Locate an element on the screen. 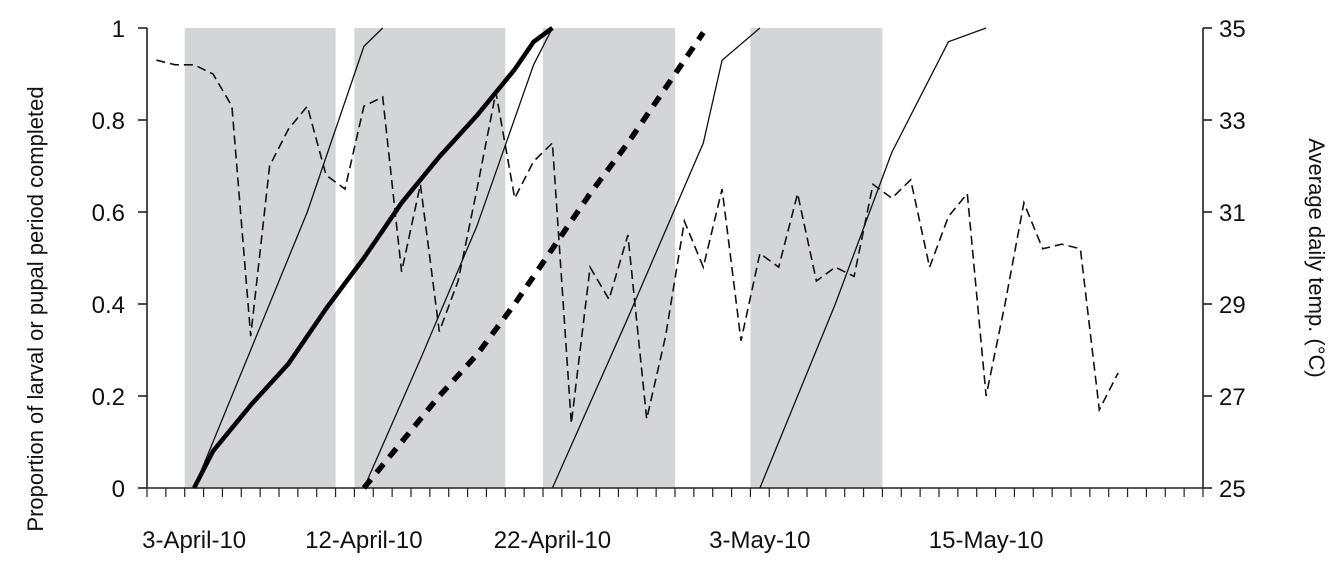 This screenshot has height=566, width=1329. x-tick-label: 15-May-10 is located at coordinates (986, 540).